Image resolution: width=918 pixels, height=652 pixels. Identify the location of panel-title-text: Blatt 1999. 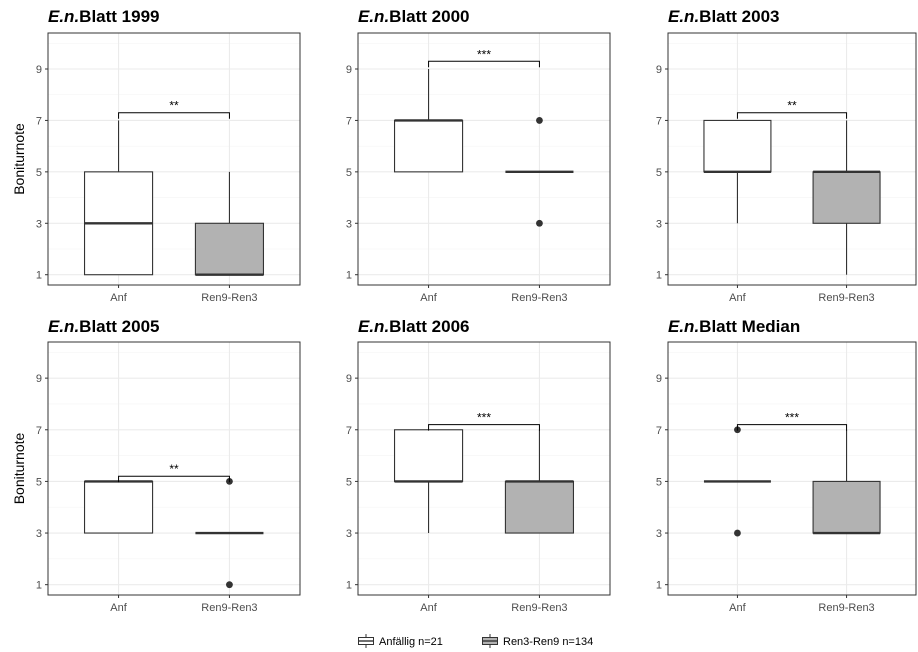
(119, 16).